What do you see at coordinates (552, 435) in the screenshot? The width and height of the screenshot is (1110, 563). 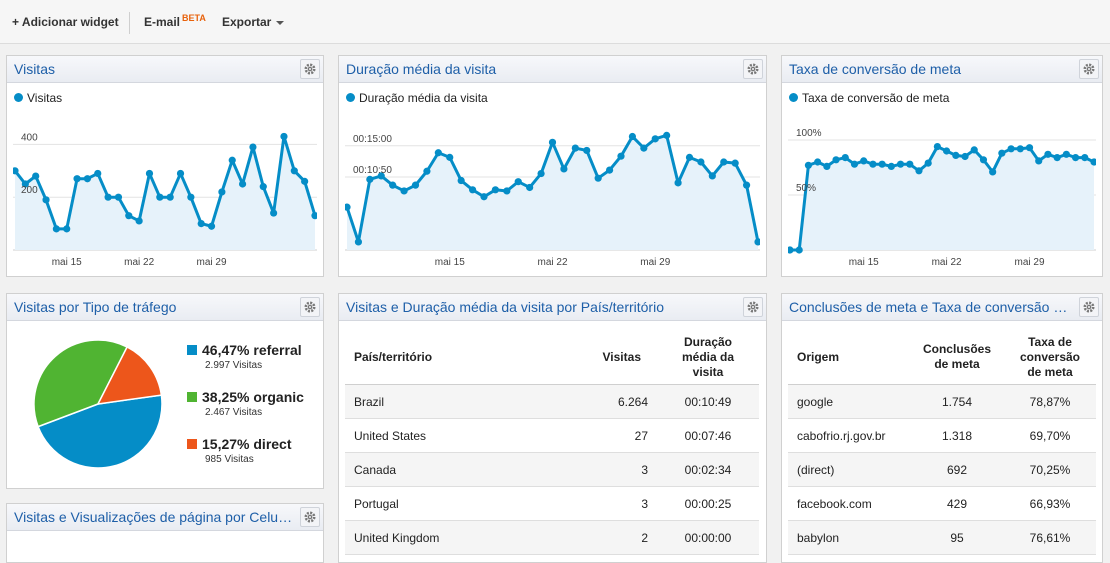 I see `table-row: United States 27 00:07:46` at bounding box center [552, 435].